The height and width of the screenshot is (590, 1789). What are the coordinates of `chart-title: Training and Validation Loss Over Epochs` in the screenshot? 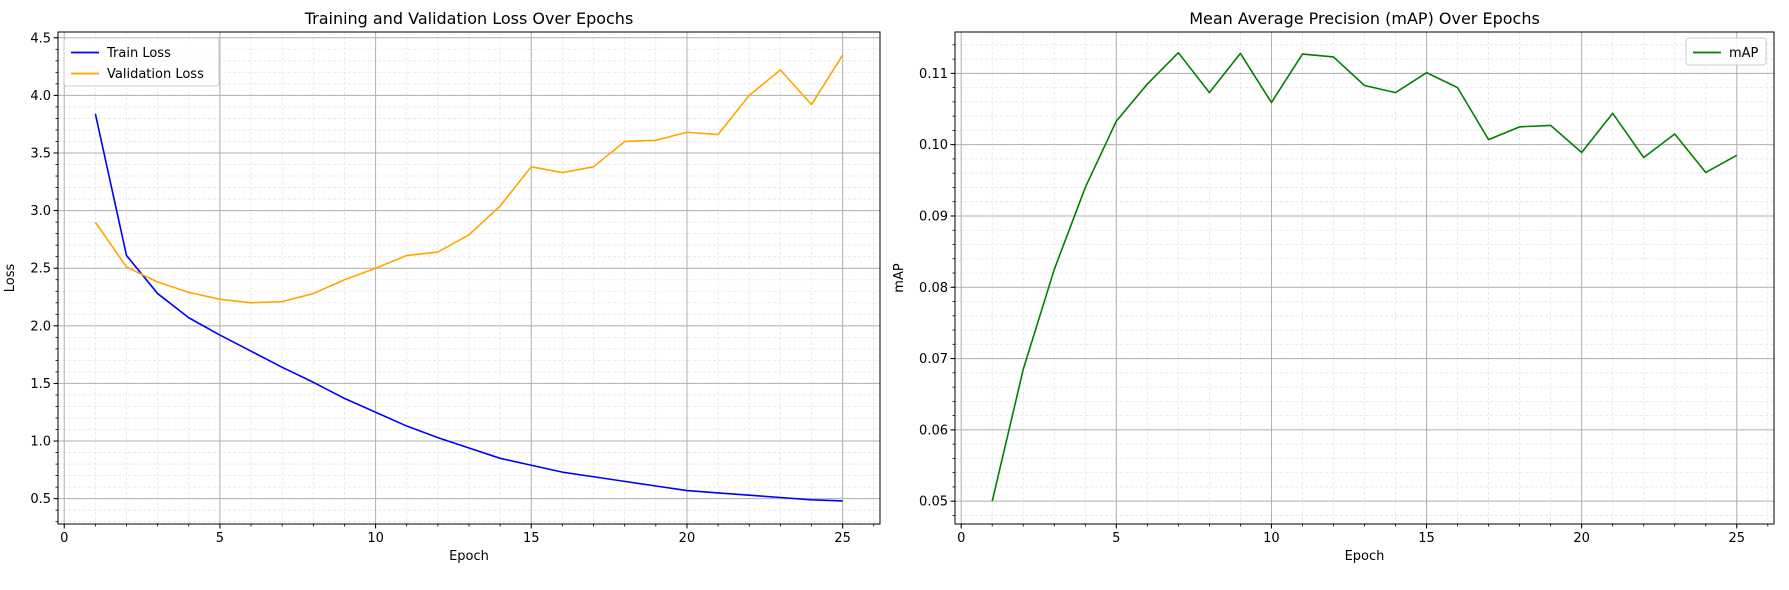 It's located at (469, 18).